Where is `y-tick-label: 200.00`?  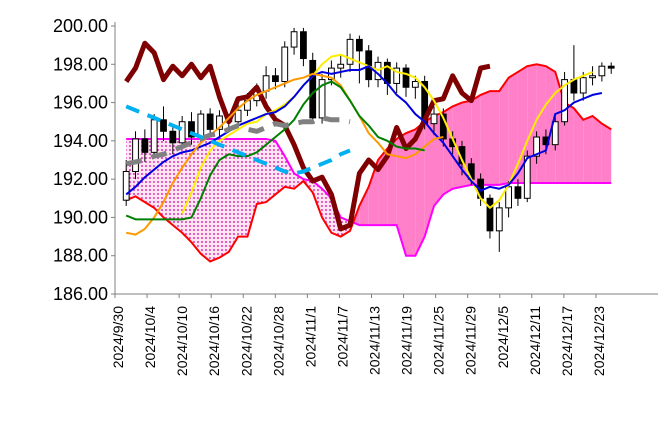
y-tick-label: 200.00 is located at coordinates (80, 26).